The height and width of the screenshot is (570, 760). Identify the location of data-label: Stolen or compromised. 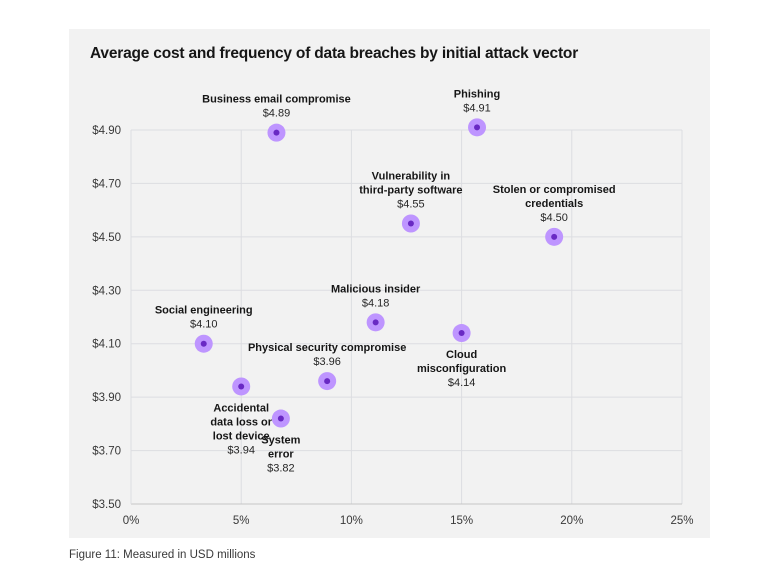
(554, 190).